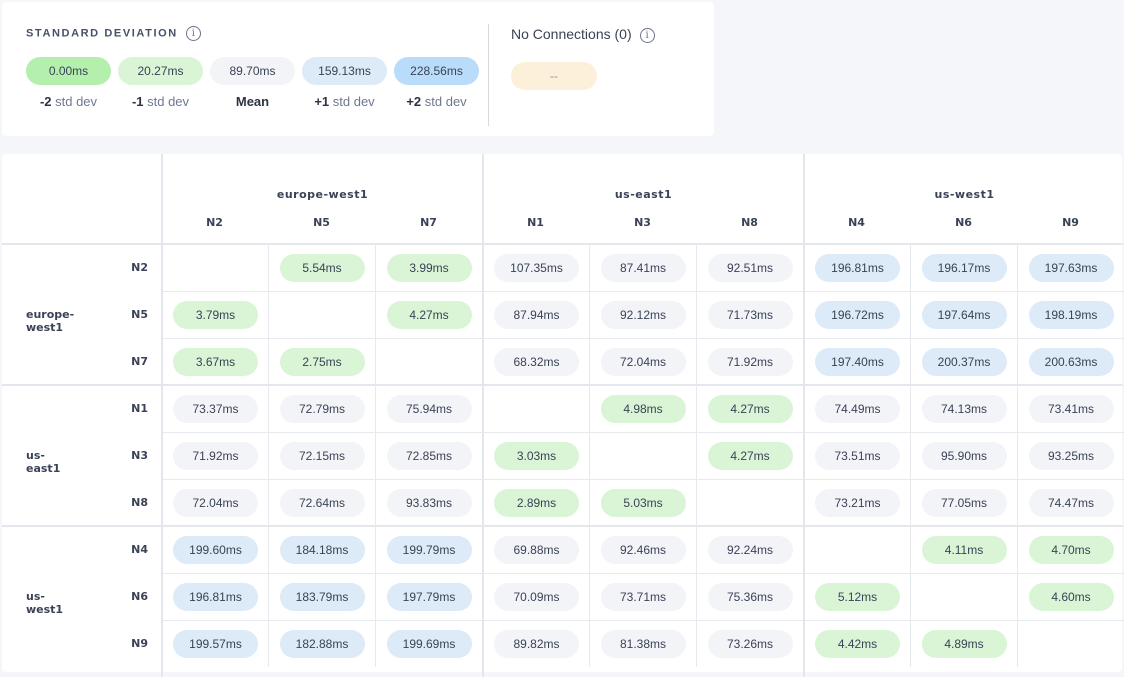 This screenshot has width=1124, height=677. I want to click on latency-pill: 5.12ms, so click(857, 597).